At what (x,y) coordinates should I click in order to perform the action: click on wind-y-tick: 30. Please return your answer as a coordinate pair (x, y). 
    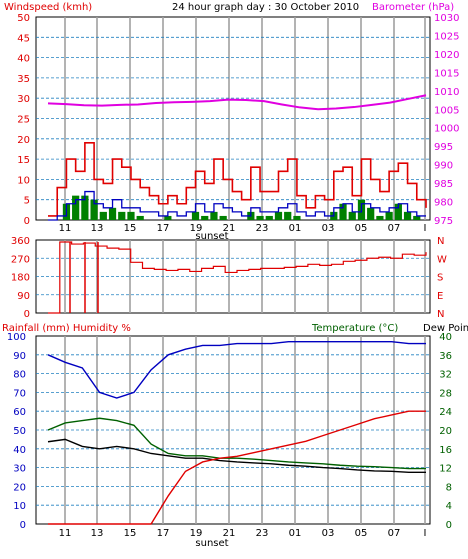
    Looking at the image, I should click on (23, 99).